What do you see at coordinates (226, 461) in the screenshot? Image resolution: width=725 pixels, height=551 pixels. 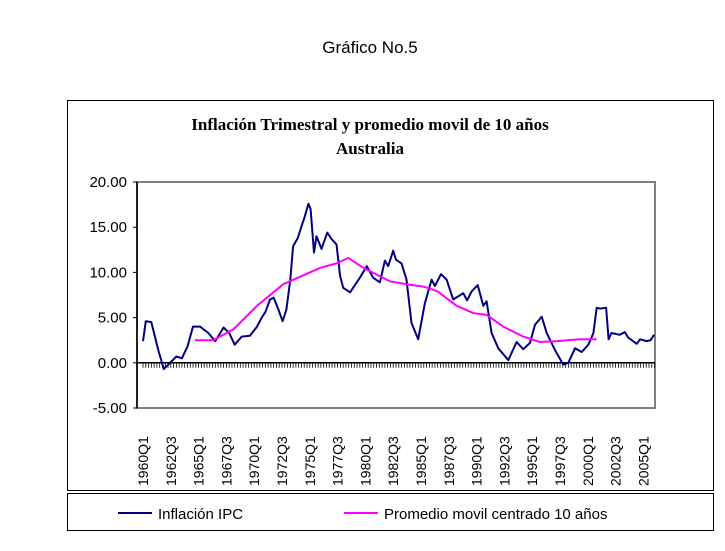 I see `x-tick-label: 1967Q3` at bounding box center [226, 461].